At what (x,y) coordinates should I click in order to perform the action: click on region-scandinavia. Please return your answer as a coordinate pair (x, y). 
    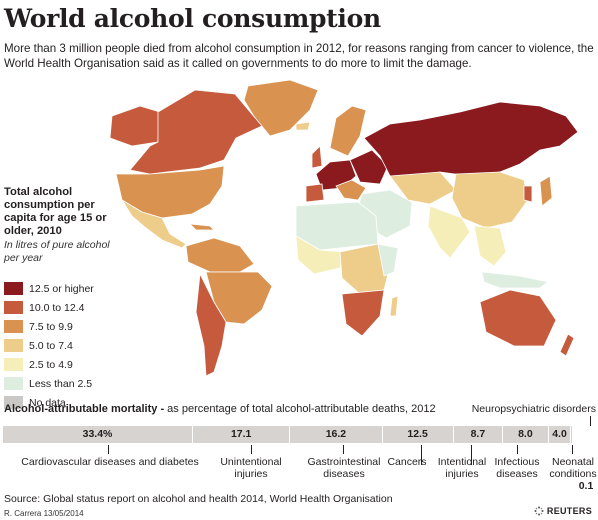
    Looking at the image, I should click on (348, 131).